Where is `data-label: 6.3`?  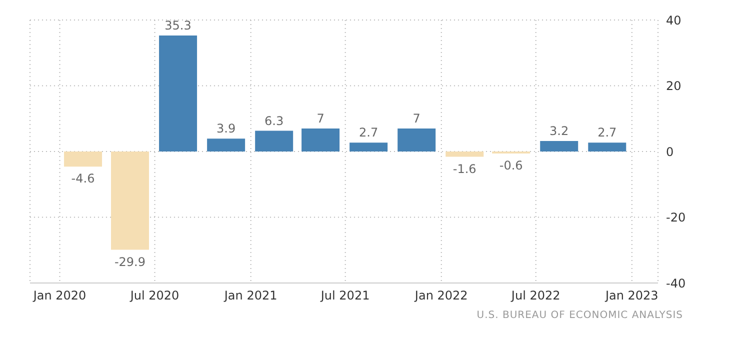
data-label: 6.3 is located at coordinates (274, 121).